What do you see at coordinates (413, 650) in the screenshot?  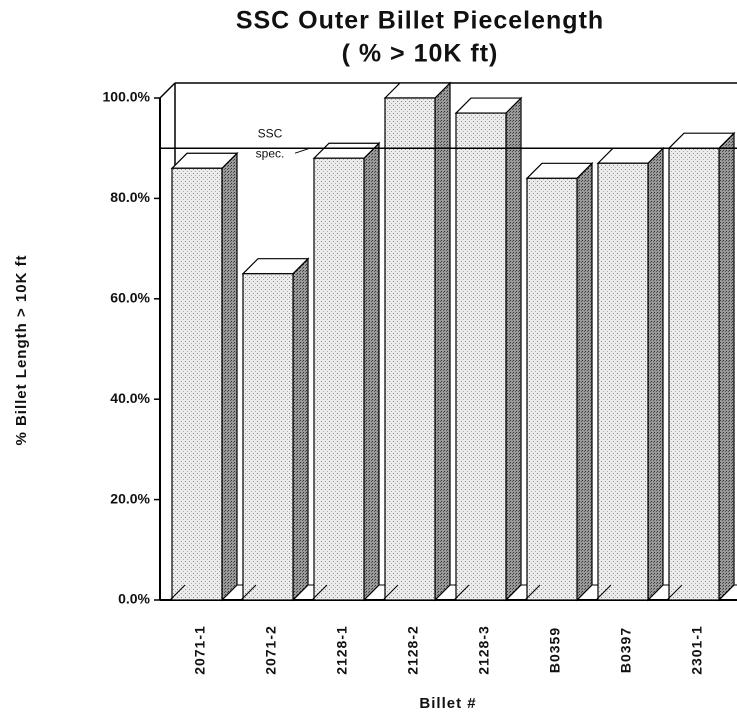 I see `x-tick-label: 2128-2` at bounding box center [413, 650].